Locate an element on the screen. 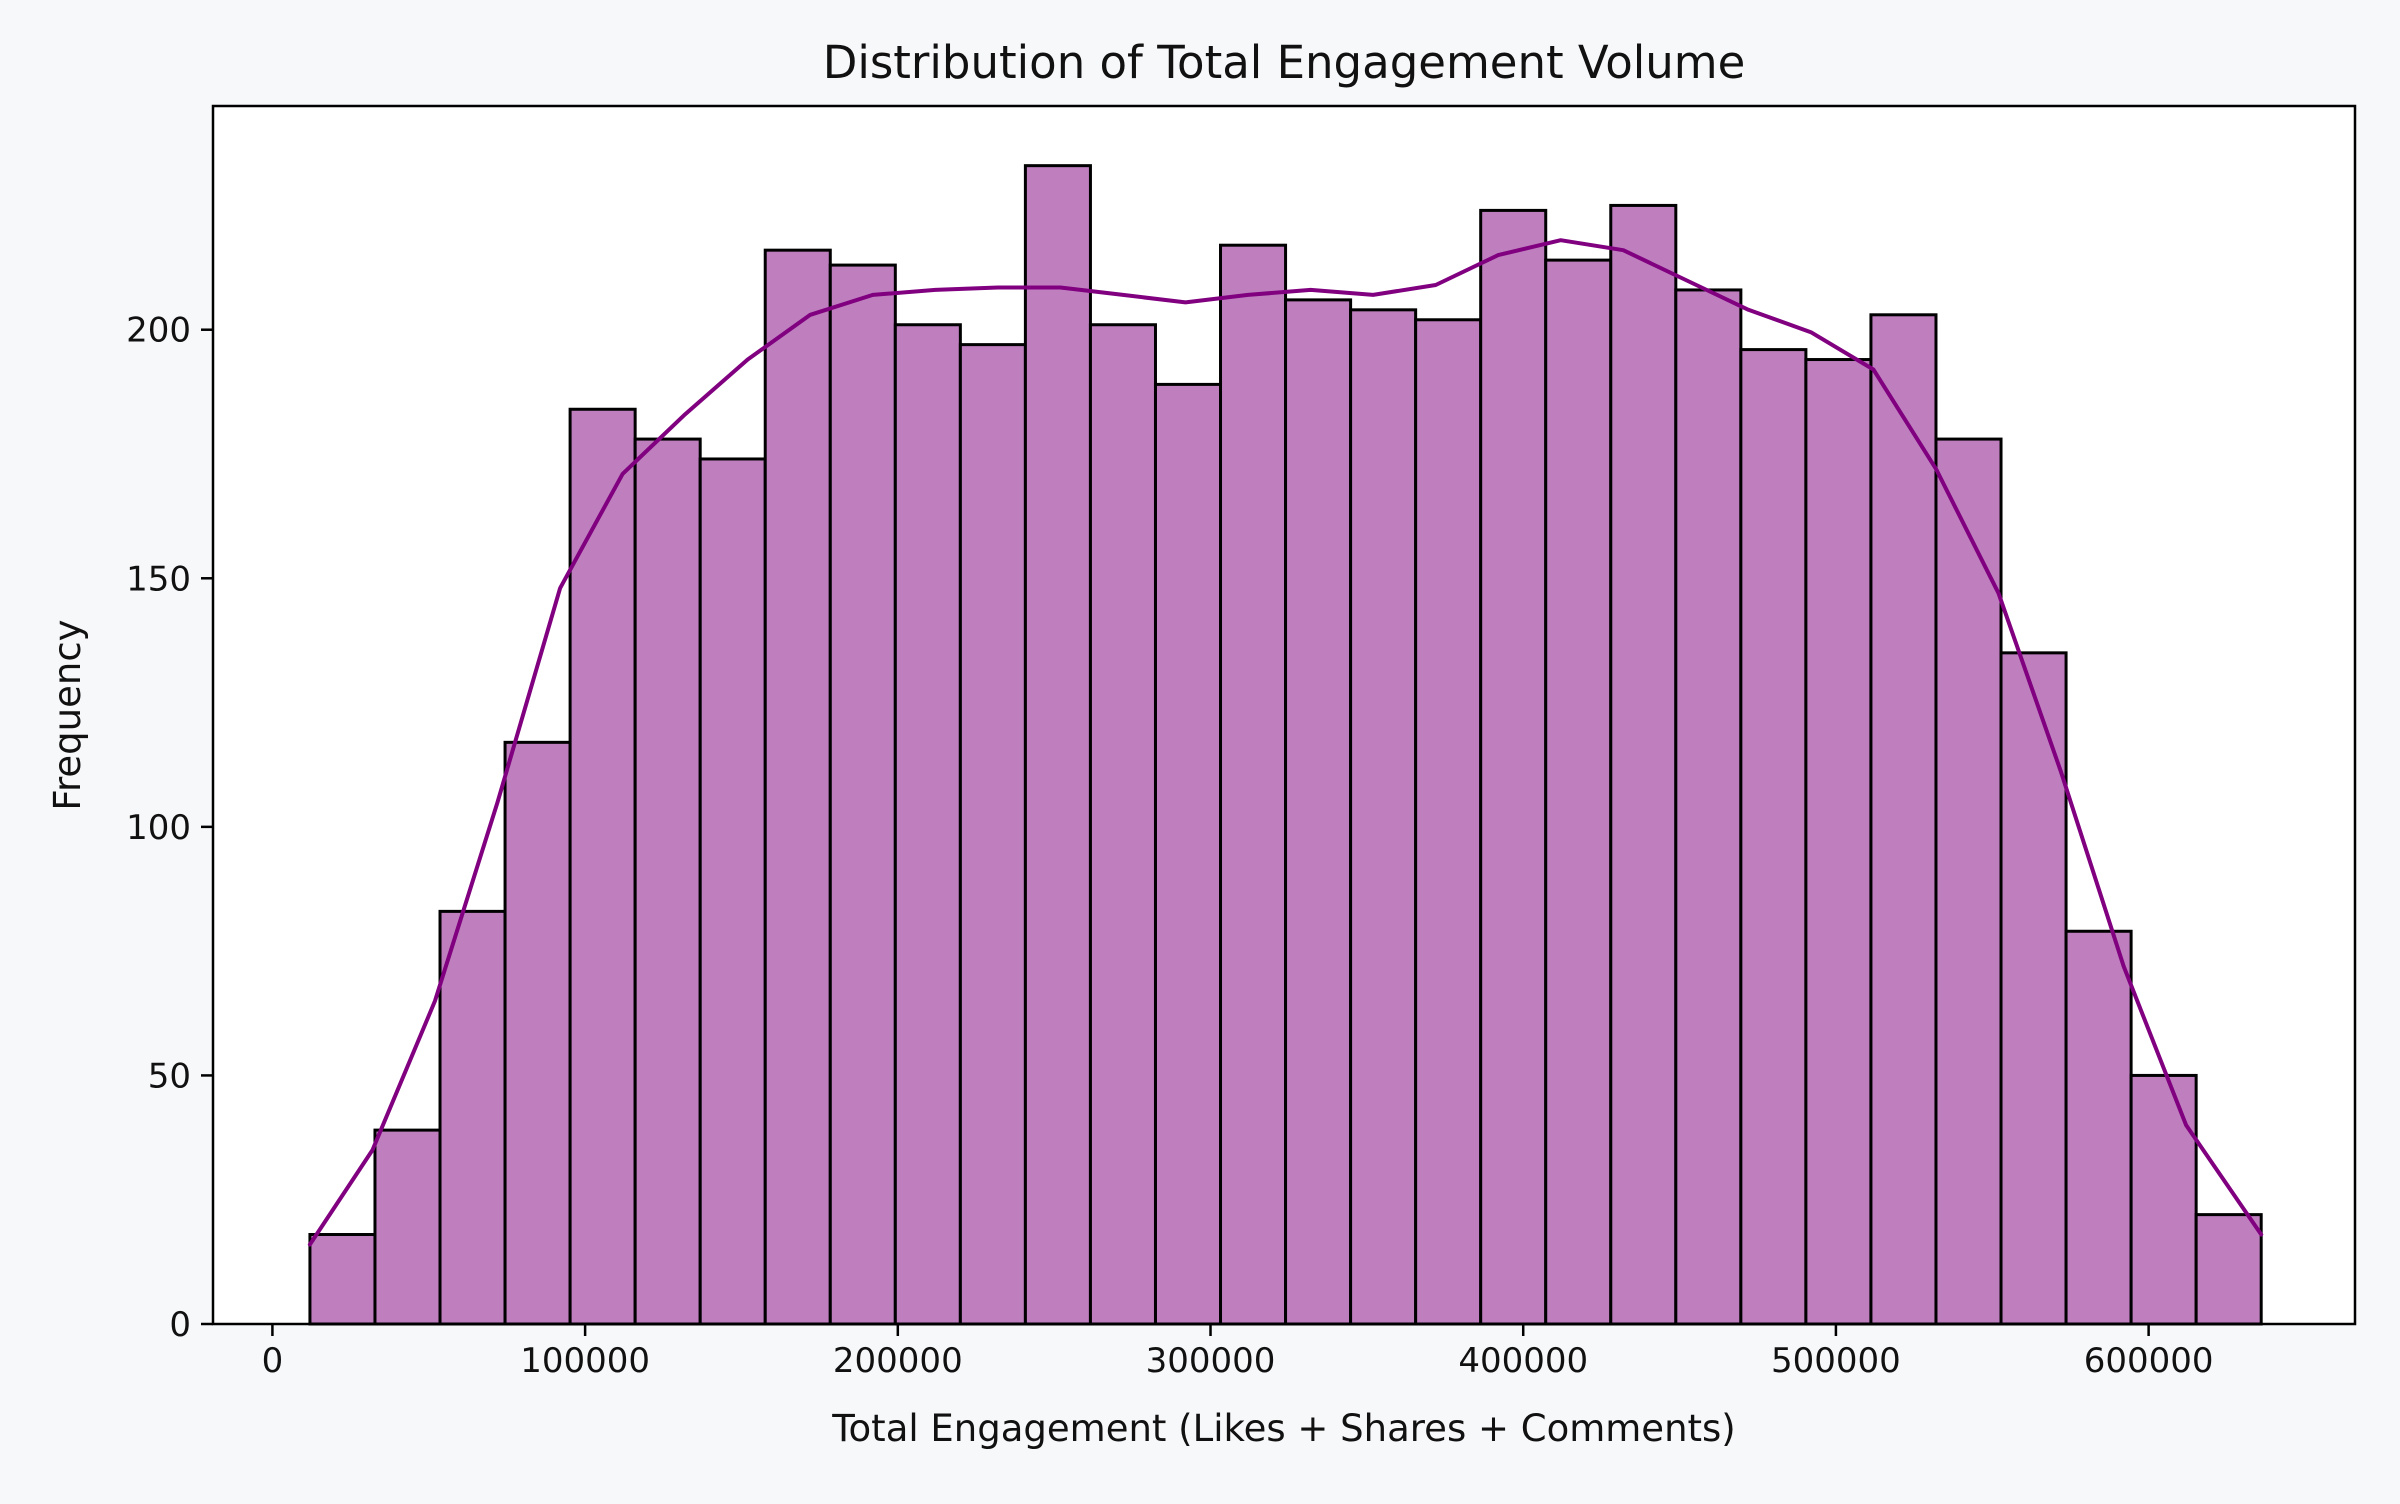 This screenshot has height=1504, width=2400. x-tick-label: 200000 is located at coordinates (898, 1361).